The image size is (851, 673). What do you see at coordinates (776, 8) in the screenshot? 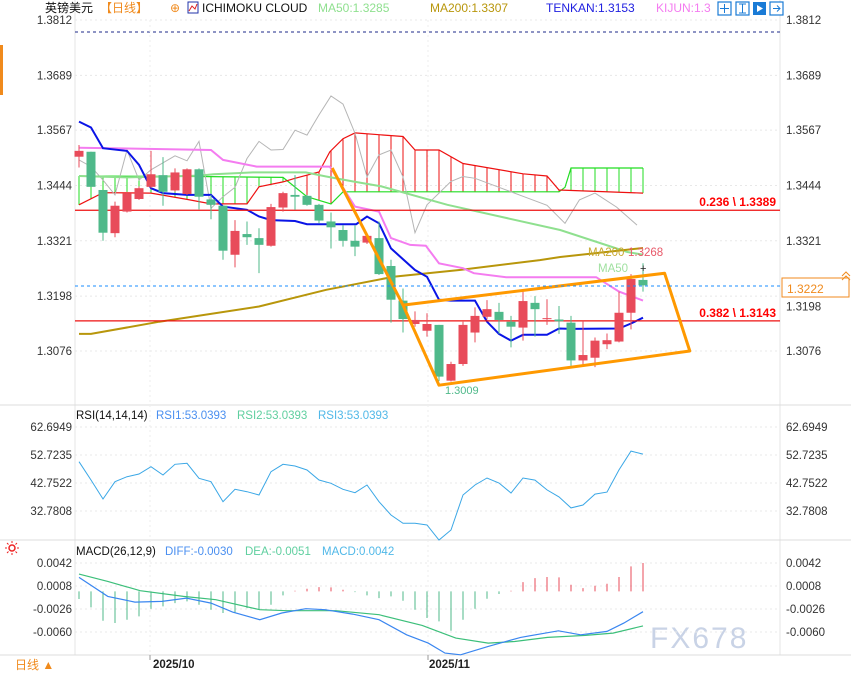
I see `exit-icon` at bounding box center [776, 8].